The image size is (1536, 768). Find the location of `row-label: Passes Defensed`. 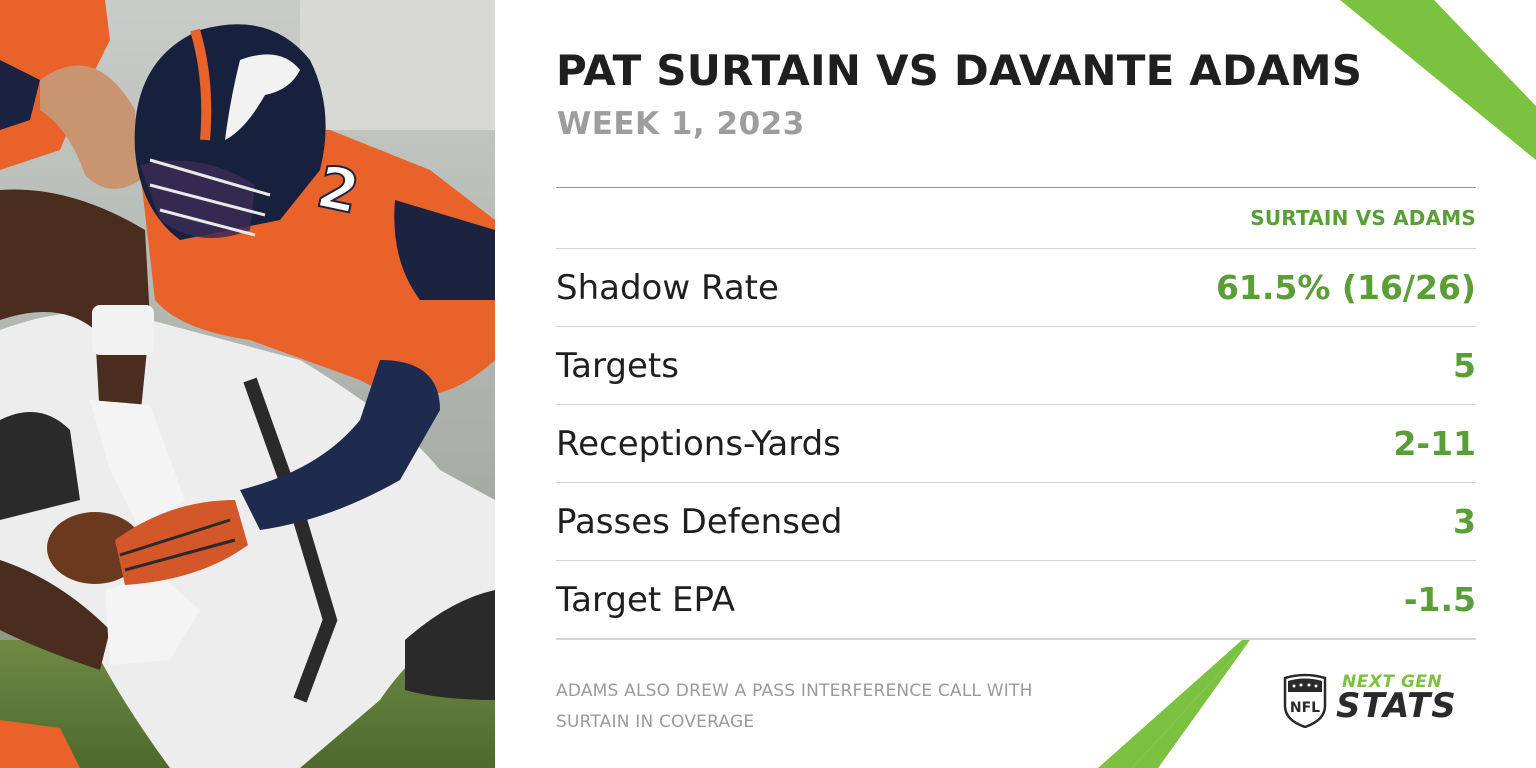

row-label: Passes Defensed is located at coordinates (699, 521).